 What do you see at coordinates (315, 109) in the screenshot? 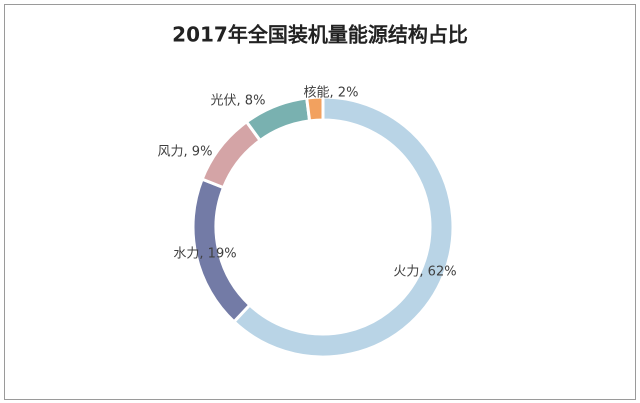
I see `donut-slice` at bounding box center [315, 109].